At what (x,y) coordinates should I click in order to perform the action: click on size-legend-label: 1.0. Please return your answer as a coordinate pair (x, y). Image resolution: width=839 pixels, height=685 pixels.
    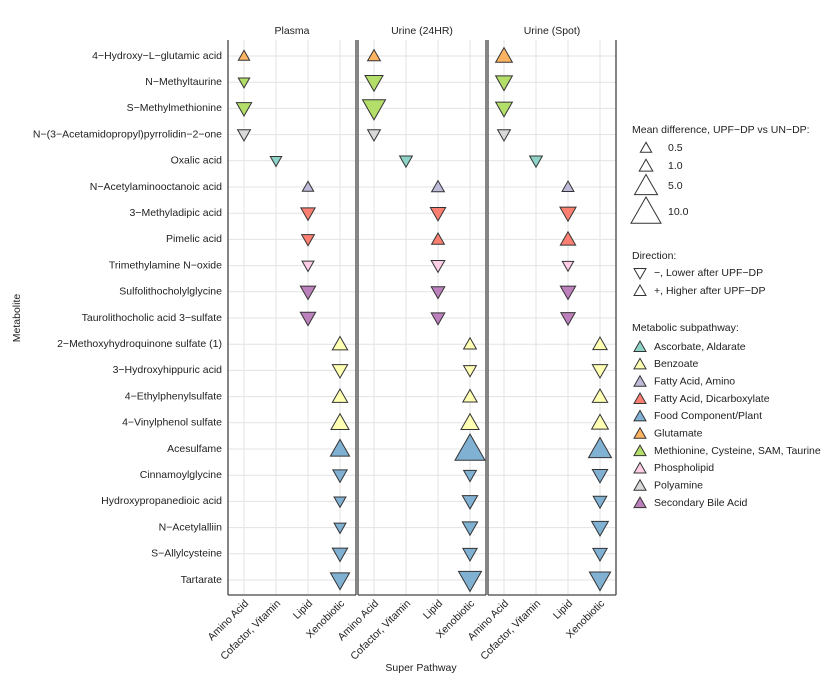
    Looking at the image, I should click on (675, 166).